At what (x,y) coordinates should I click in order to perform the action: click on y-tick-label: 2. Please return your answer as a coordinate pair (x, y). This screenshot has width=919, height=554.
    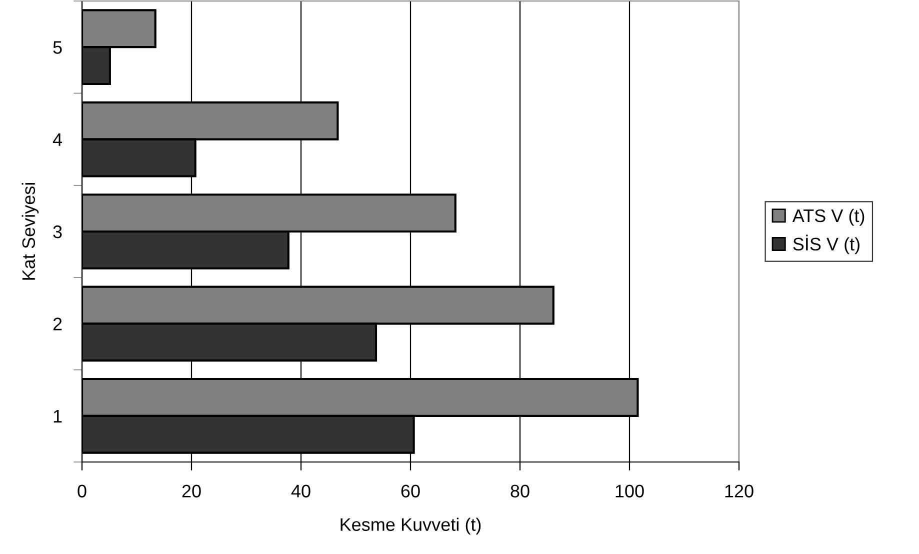
    Looking at the image, I should click on (57, 324).